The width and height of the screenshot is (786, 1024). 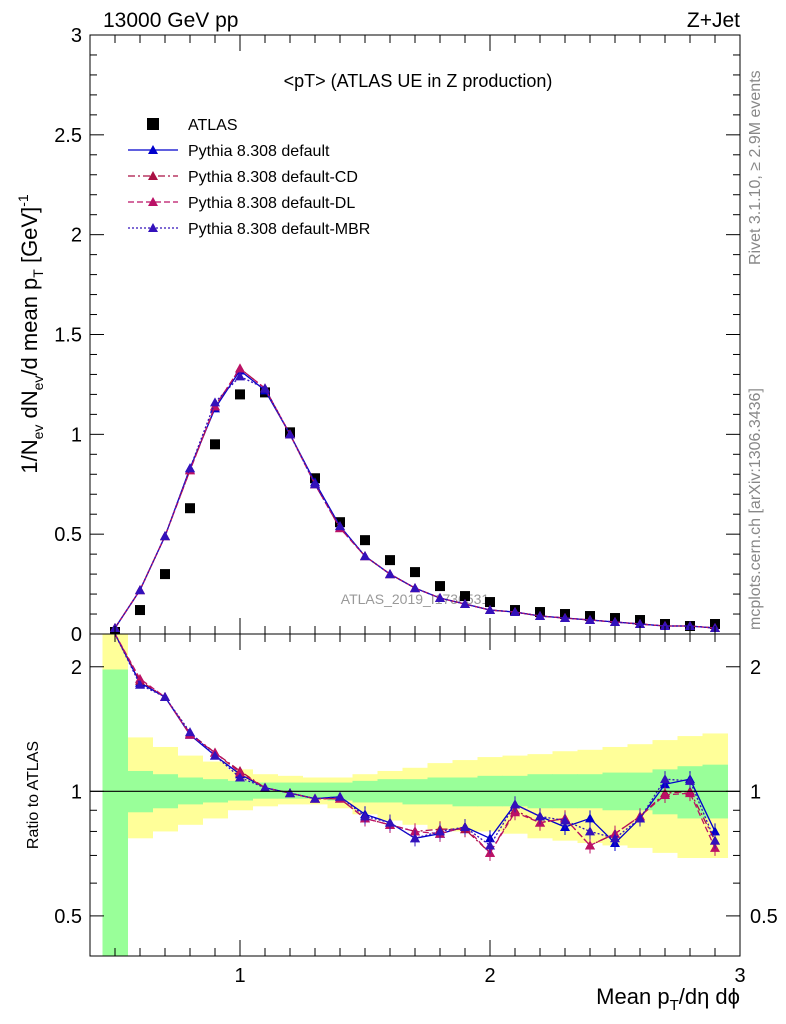 What do you see at coordinates (76, 36) in the screenshot?
I see `y-tick-label: 3` at bounding box center [76, 36].